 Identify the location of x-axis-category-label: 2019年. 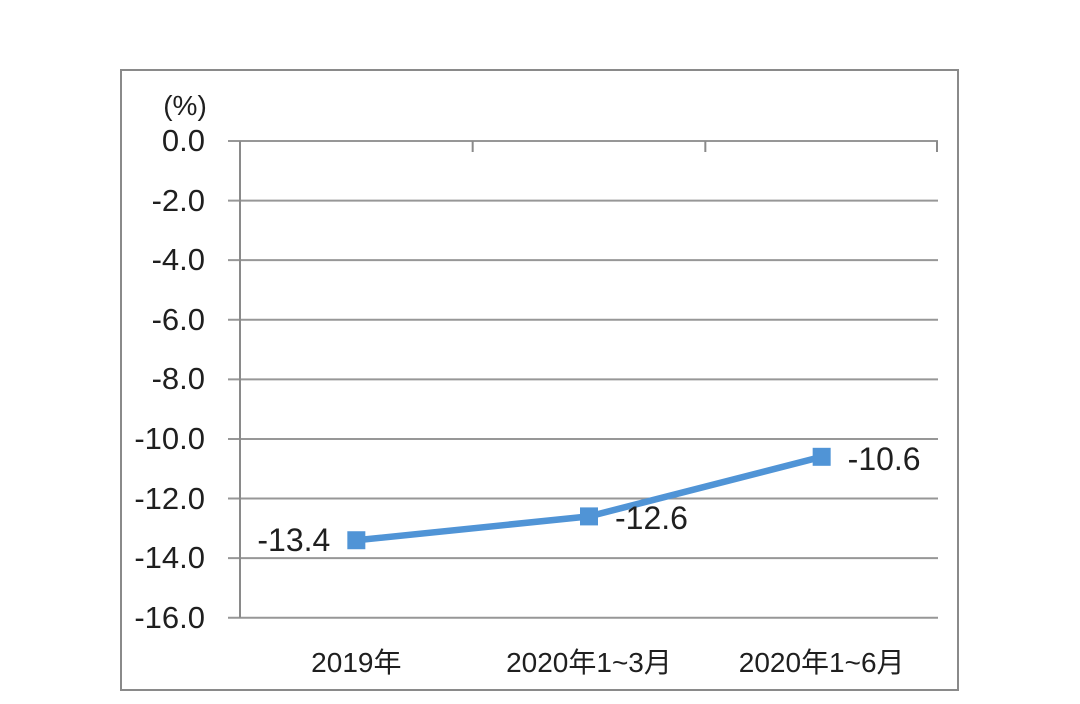
(356, 662).